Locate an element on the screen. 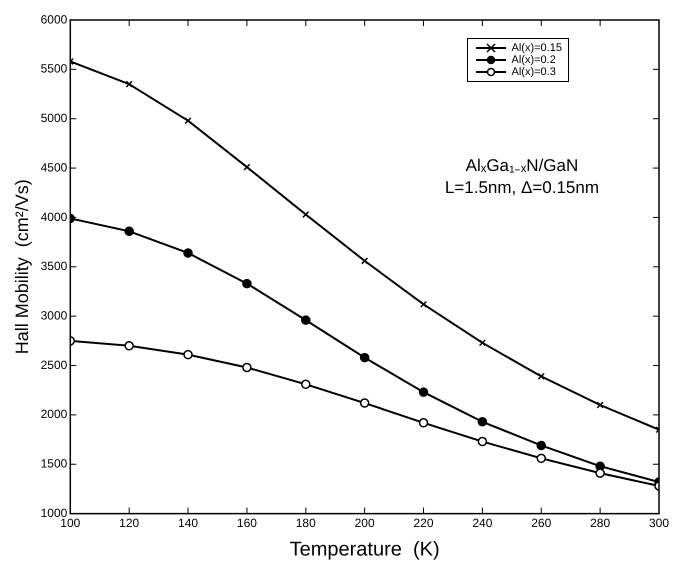 This screenshot has height=574, width=683. x-tick-label: 220 is located at coordinates (424, 523).